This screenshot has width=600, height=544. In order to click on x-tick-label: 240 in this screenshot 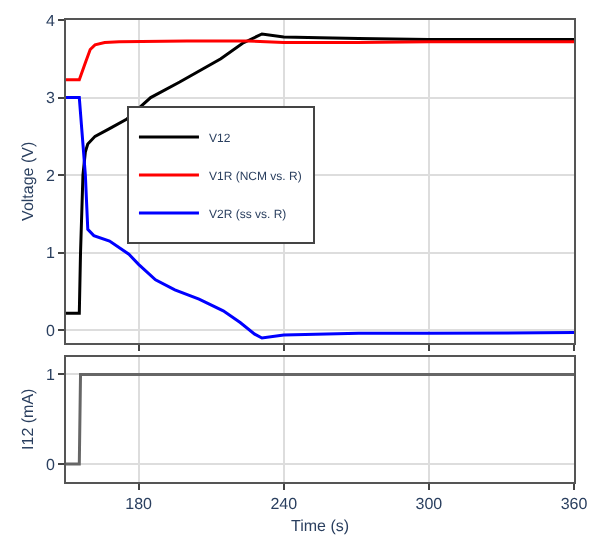, I will do `click(284, 504)`.